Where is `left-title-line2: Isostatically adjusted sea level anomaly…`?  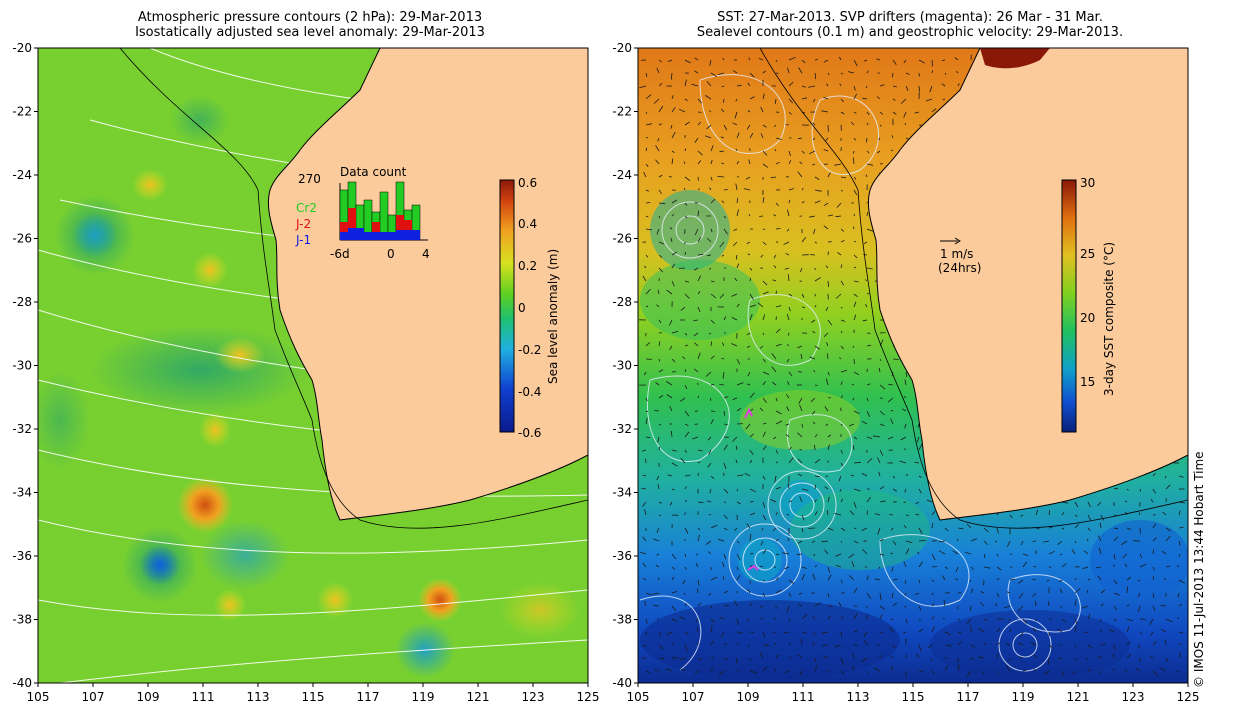
left-title-line2: Isostatically adjusted sea level anomaly… is located at coordinates (310, 32).